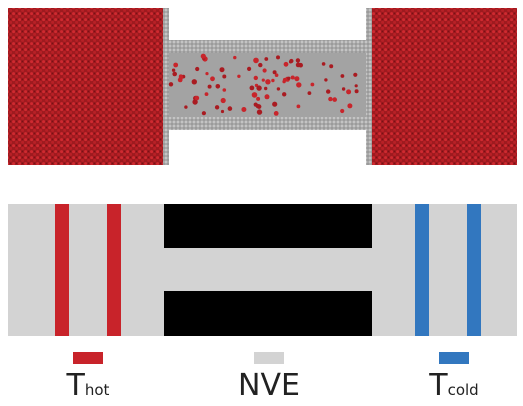  I want to click on channel-interior, so click(267, 85).